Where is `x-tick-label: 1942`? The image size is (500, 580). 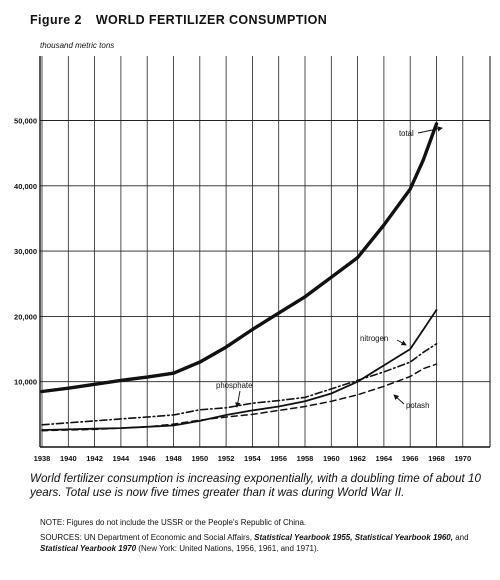
x-tick-label: 1942 is located at coordinates (94, 458).